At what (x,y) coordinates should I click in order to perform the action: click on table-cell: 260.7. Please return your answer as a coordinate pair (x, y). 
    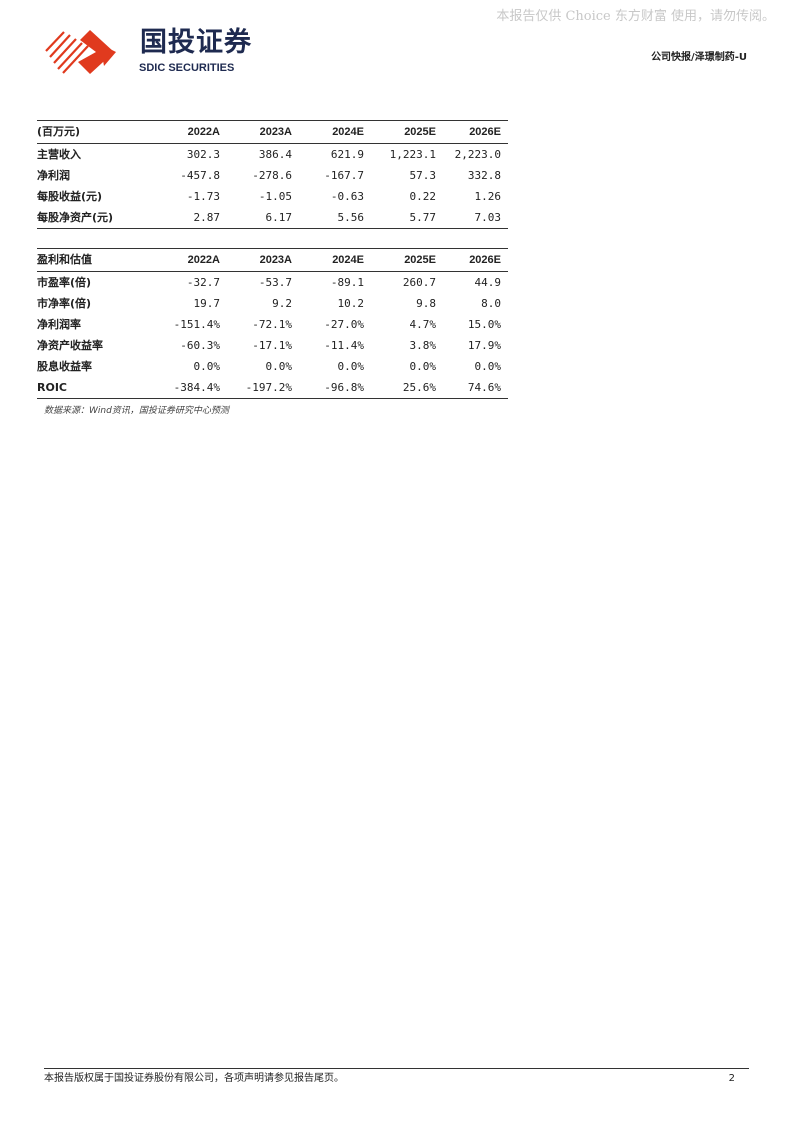
    Looking at the image, I should click on (419, 282).